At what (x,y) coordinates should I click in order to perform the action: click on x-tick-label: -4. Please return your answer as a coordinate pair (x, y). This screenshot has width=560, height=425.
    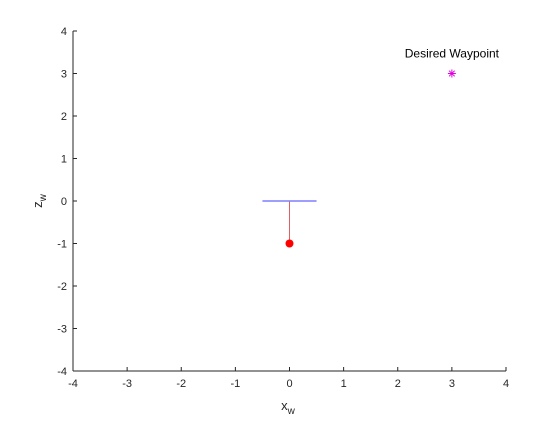
    Looking at the image, I should click on (73, 384).